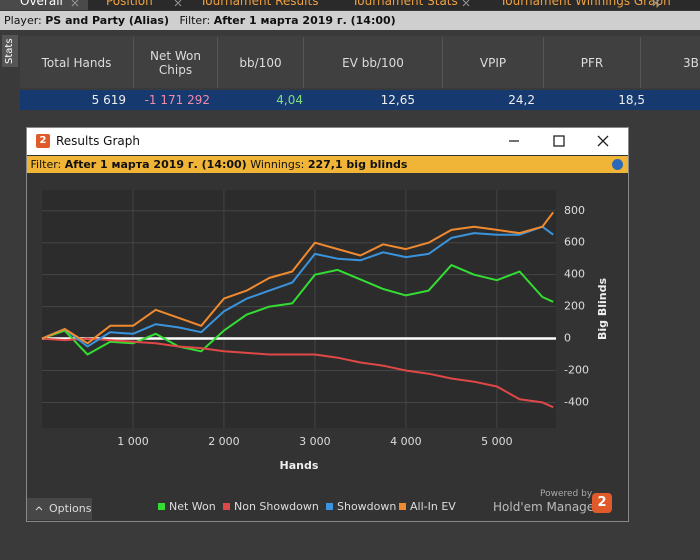 This screenshot has height=560, width=700. Describe the element at coordinates (277, 164) in the screenshot. I see `label: Winnings:` at that location.